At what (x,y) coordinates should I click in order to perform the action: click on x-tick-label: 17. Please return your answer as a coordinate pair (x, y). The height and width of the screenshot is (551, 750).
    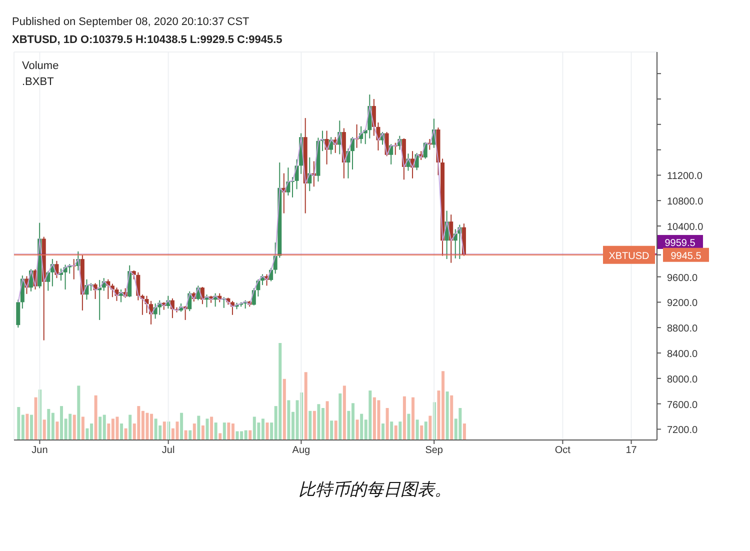
    Looking at the image, I should click on (632, 450).